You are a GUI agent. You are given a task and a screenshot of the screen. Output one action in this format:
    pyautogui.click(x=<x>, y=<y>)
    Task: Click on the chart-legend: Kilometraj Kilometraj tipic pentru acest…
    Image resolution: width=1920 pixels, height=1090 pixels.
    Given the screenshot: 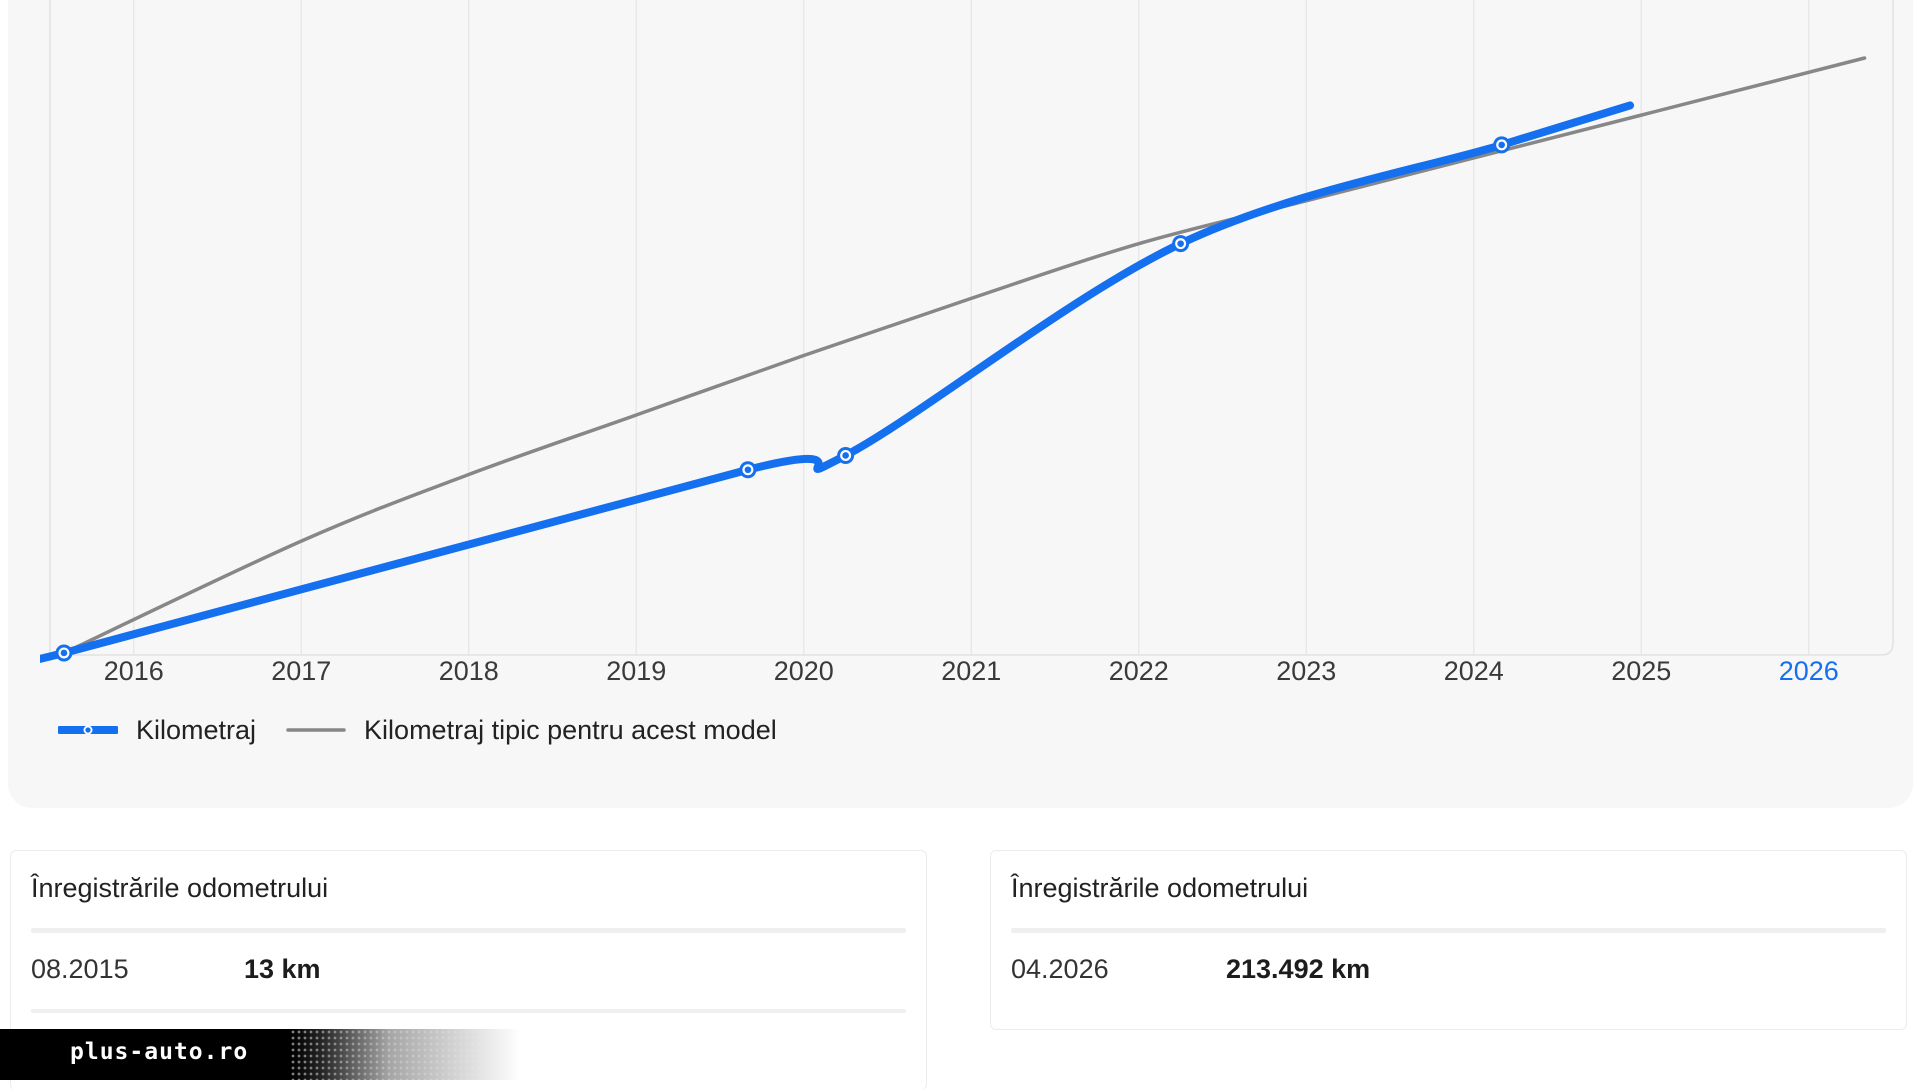 What is the action you would take?
    pyautogui.click(x=432, y=730)
    